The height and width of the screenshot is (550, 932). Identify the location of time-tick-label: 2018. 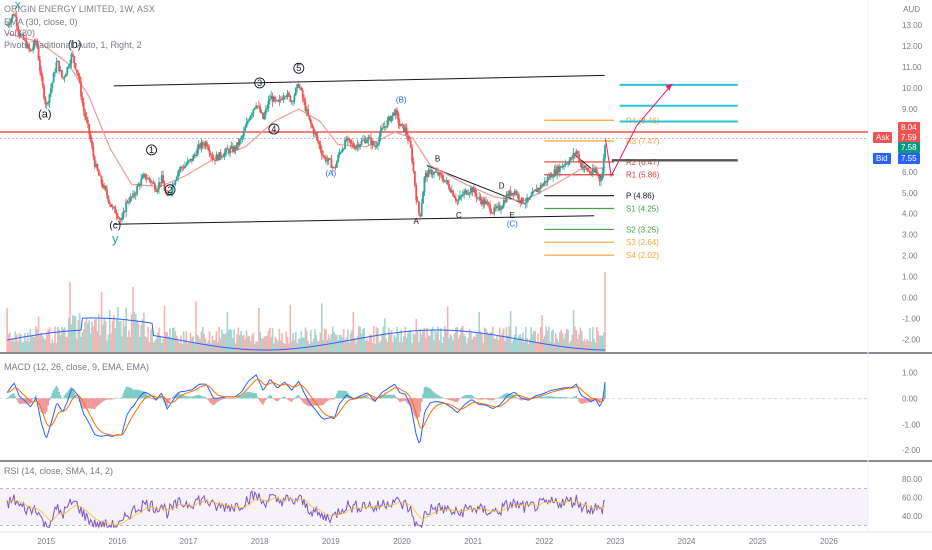
(260, 541).